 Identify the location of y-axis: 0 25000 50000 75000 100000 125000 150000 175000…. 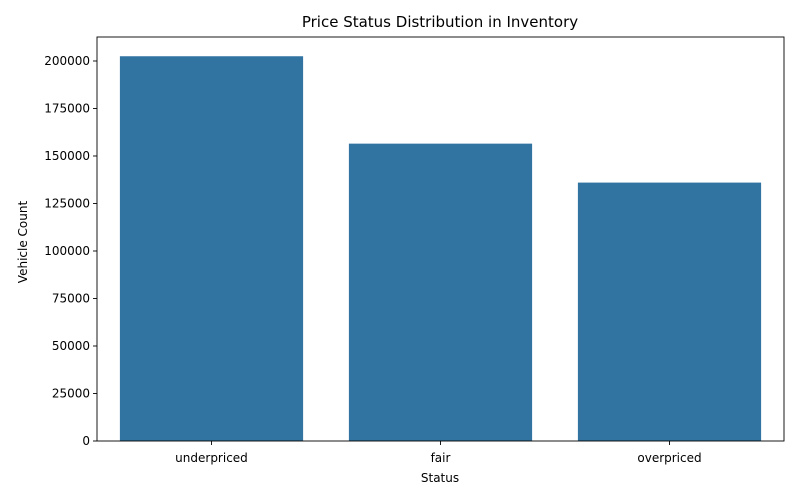
(70, 251).